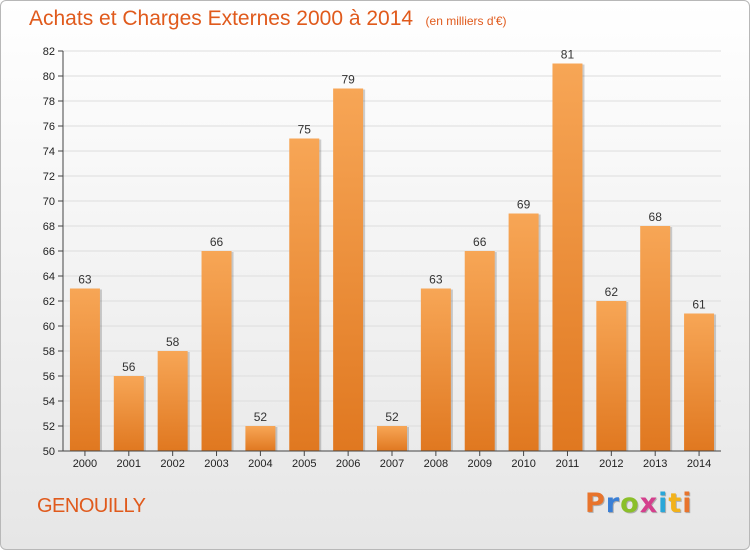 Image resolution: width=750 pixels, height=550 pixels. What do you see at coordinates (49, 352) in the screenshot?
I see `y-tick-label: 58` at bounding box center [49, 352].